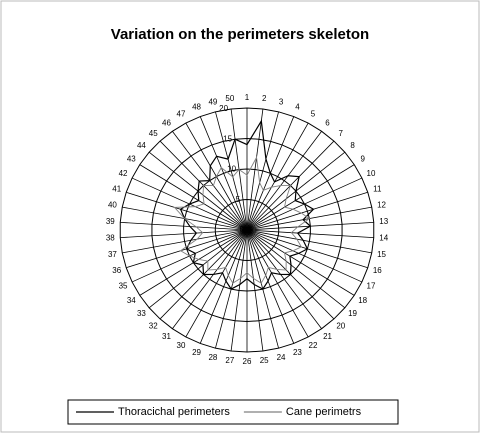 The width and height of the screenshot is (480, 433). Describe the element at coordinates (174, 412) in the screenshot. I see `legend-label: Thoracichal perimeters` at that location.